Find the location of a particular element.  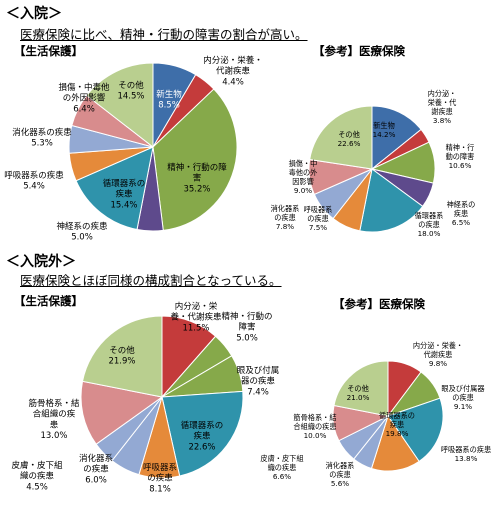

pie-label-0-4: 循環器系の疾患 15.4% is located at coordinates (124, 194).